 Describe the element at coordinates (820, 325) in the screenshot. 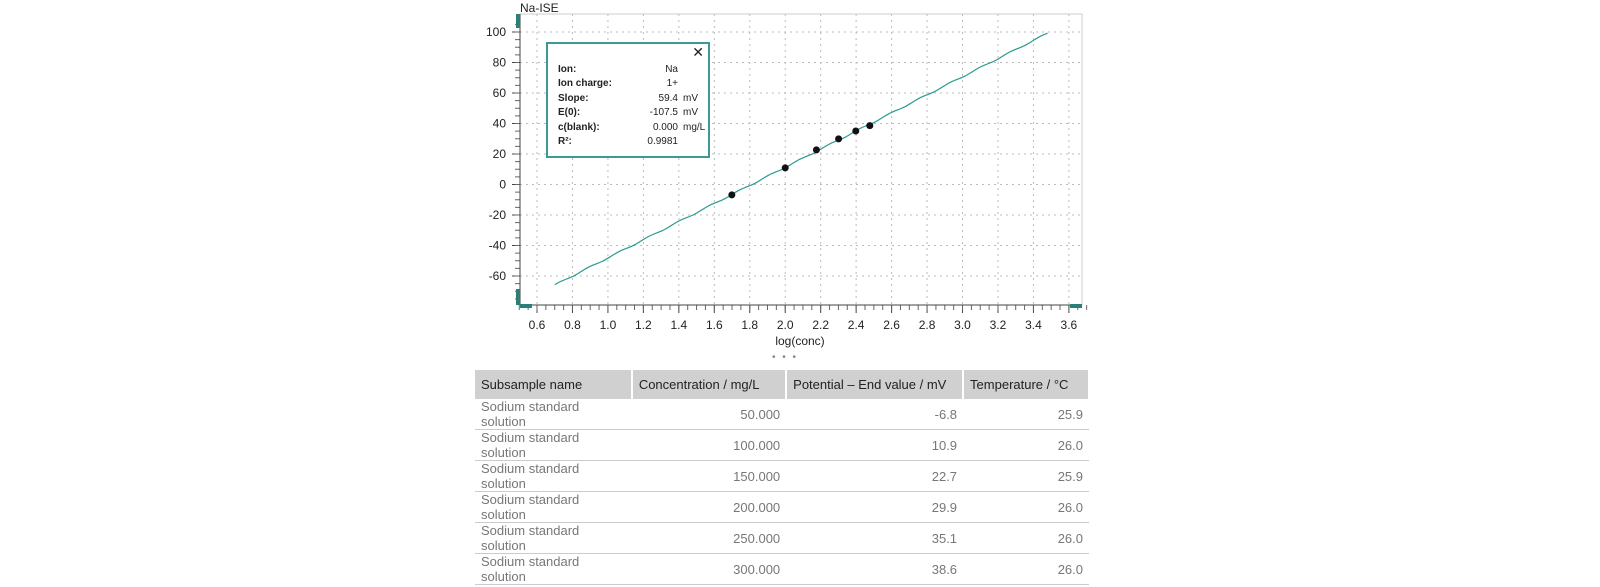

I see `x-tick-label: 2.2` at that location.